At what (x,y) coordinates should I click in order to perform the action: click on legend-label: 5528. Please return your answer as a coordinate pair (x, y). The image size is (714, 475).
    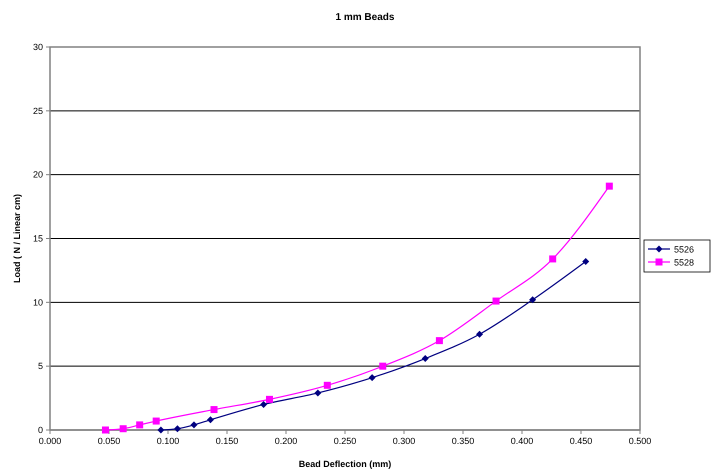
    Looking at the image, I should click on (684, 263).